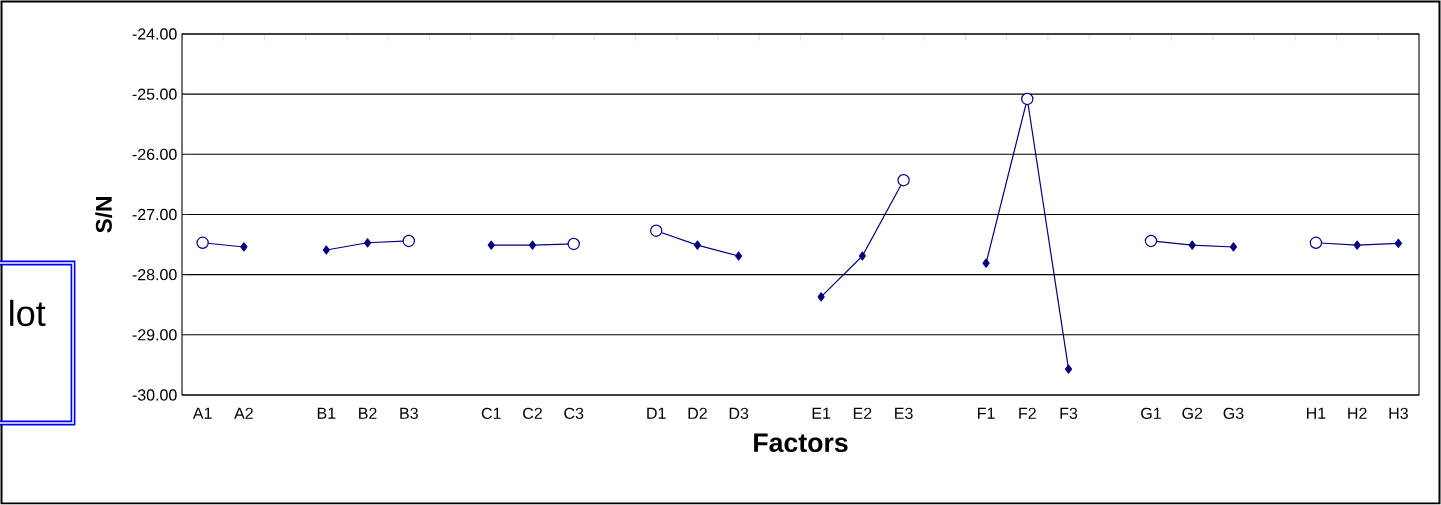 The height and width of the screenshot is (505, 1441). I want to click on text: lot, so click(28, 313).